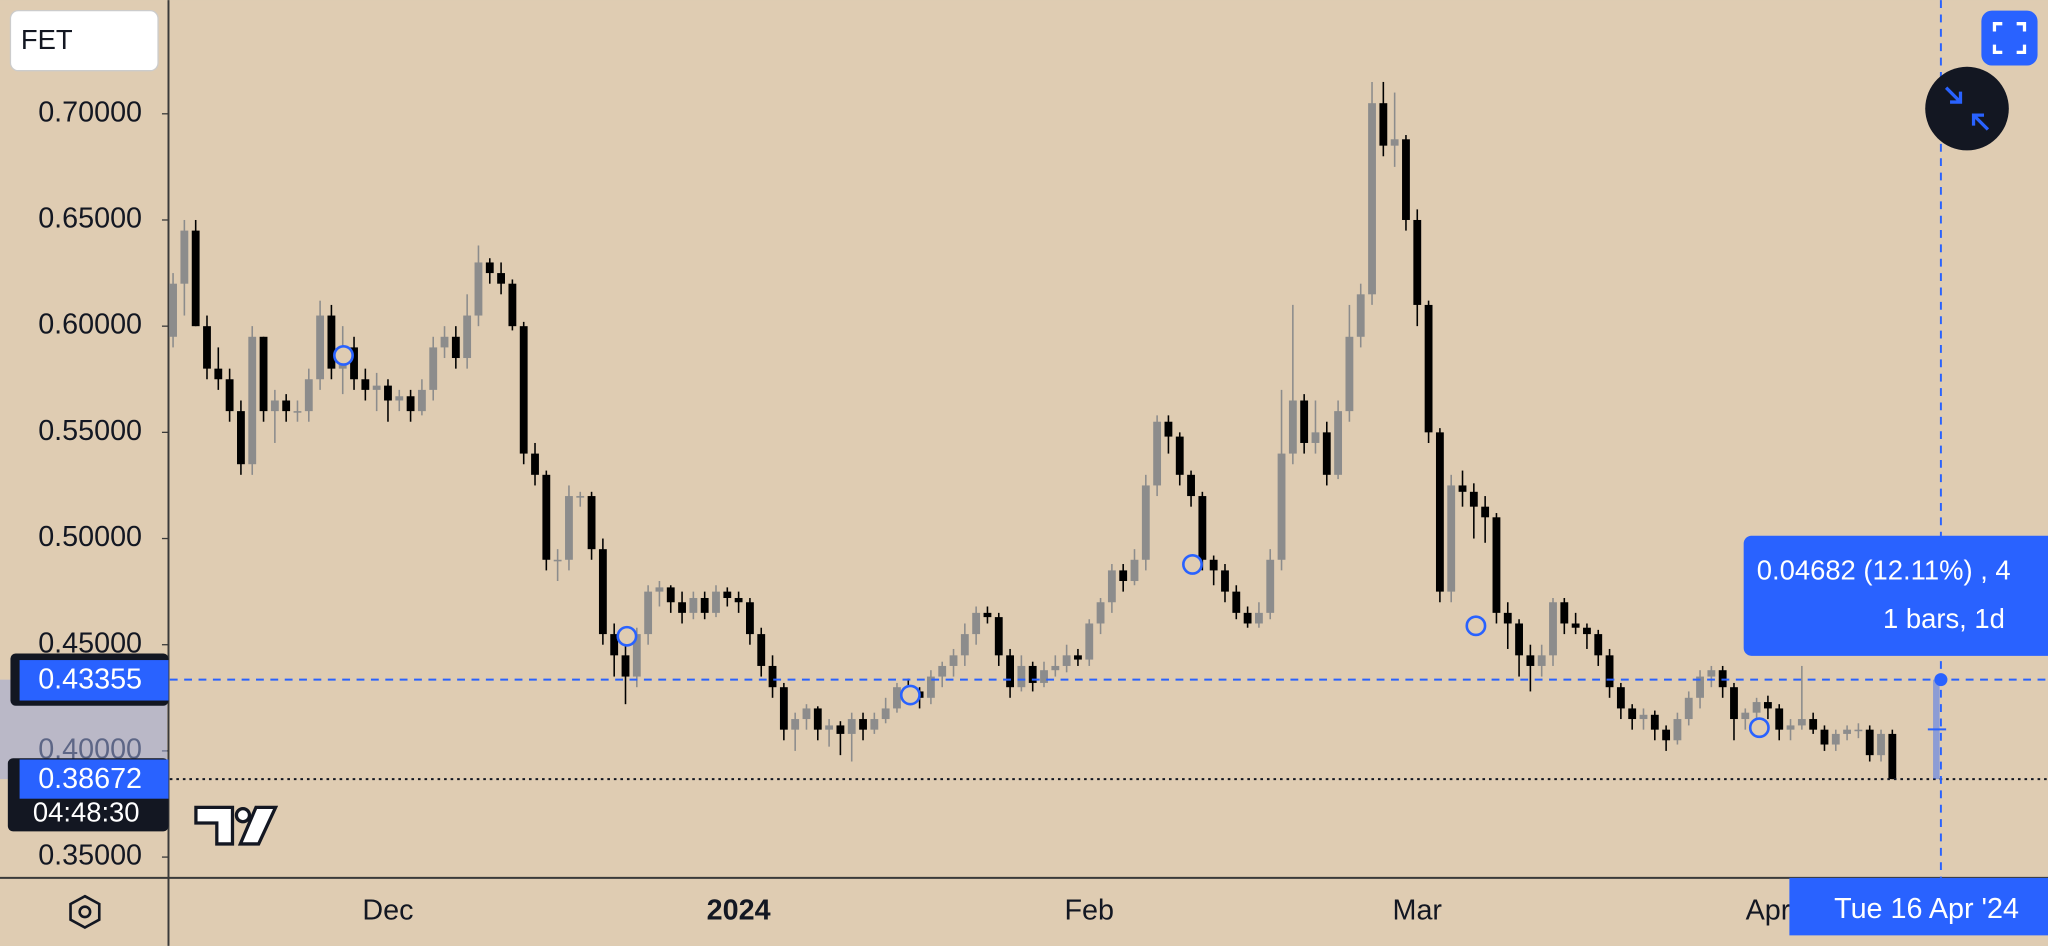  Describe the element at coordinates (2009, 38) in the screenshot. I see `fullscreen-button` at that location.